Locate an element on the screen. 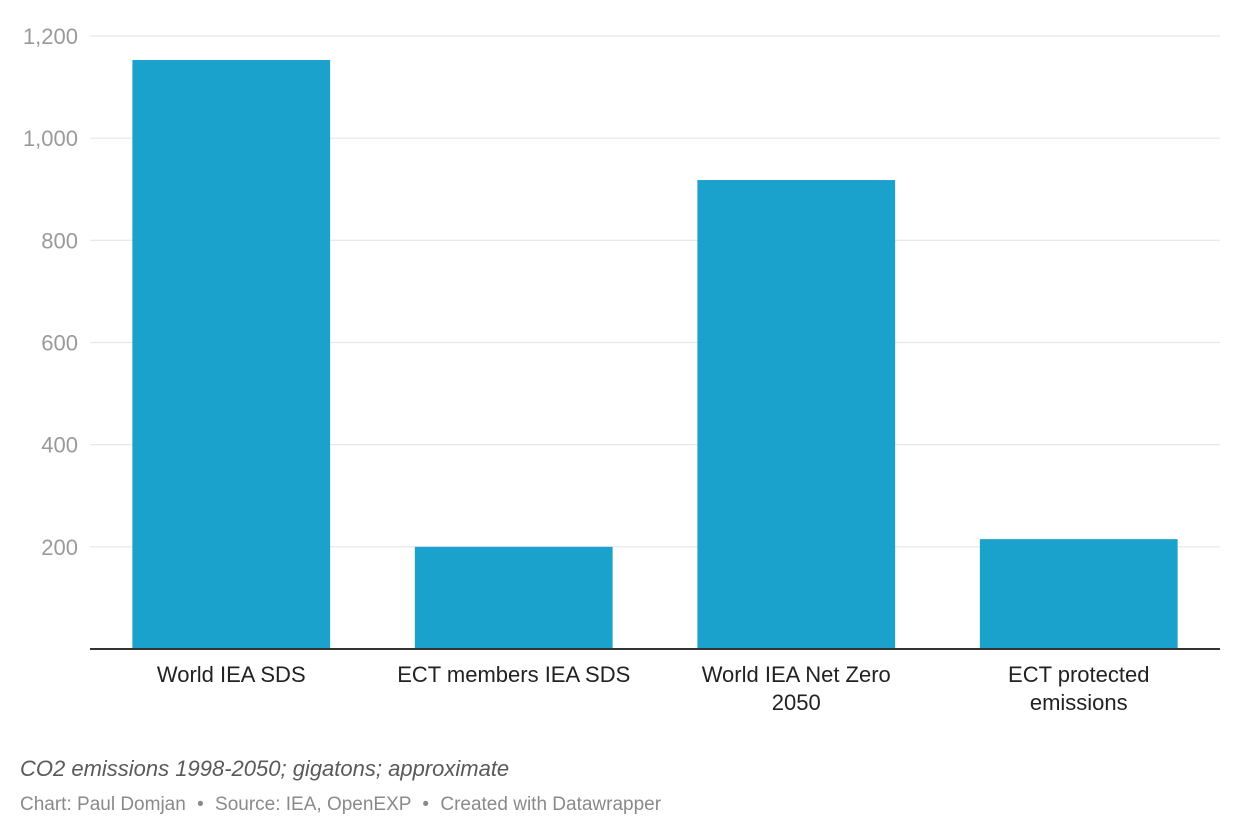 The width and height of the screenshot is (1240, 840). x-category-label: ECT members IEA SDS is located at coordinates (513, 674).